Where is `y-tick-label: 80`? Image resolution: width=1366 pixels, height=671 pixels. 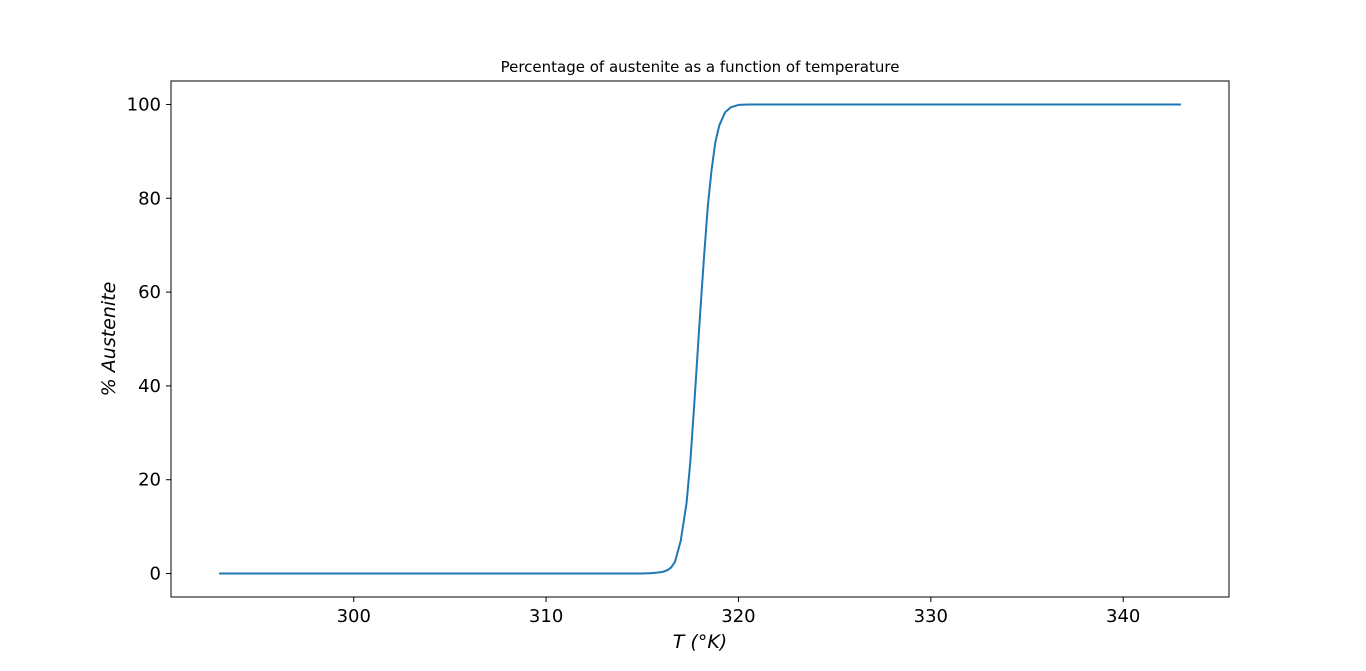
y-tick-label: 80 is located at coordinates (149, 198).